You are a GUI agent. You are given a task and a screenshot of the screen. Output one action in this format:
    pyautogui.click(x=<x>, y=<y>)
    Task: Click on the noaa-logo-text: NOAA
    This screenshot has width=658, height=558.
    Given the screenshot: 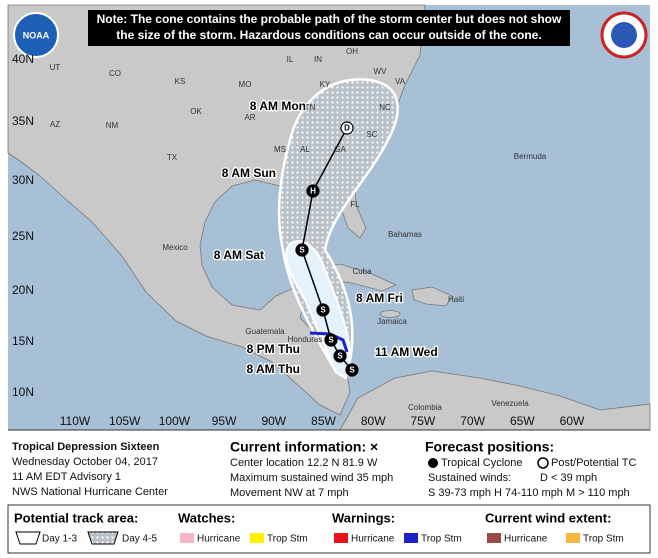 What is the action you would take?
    pyautogui.click(x=36, y=35)
    